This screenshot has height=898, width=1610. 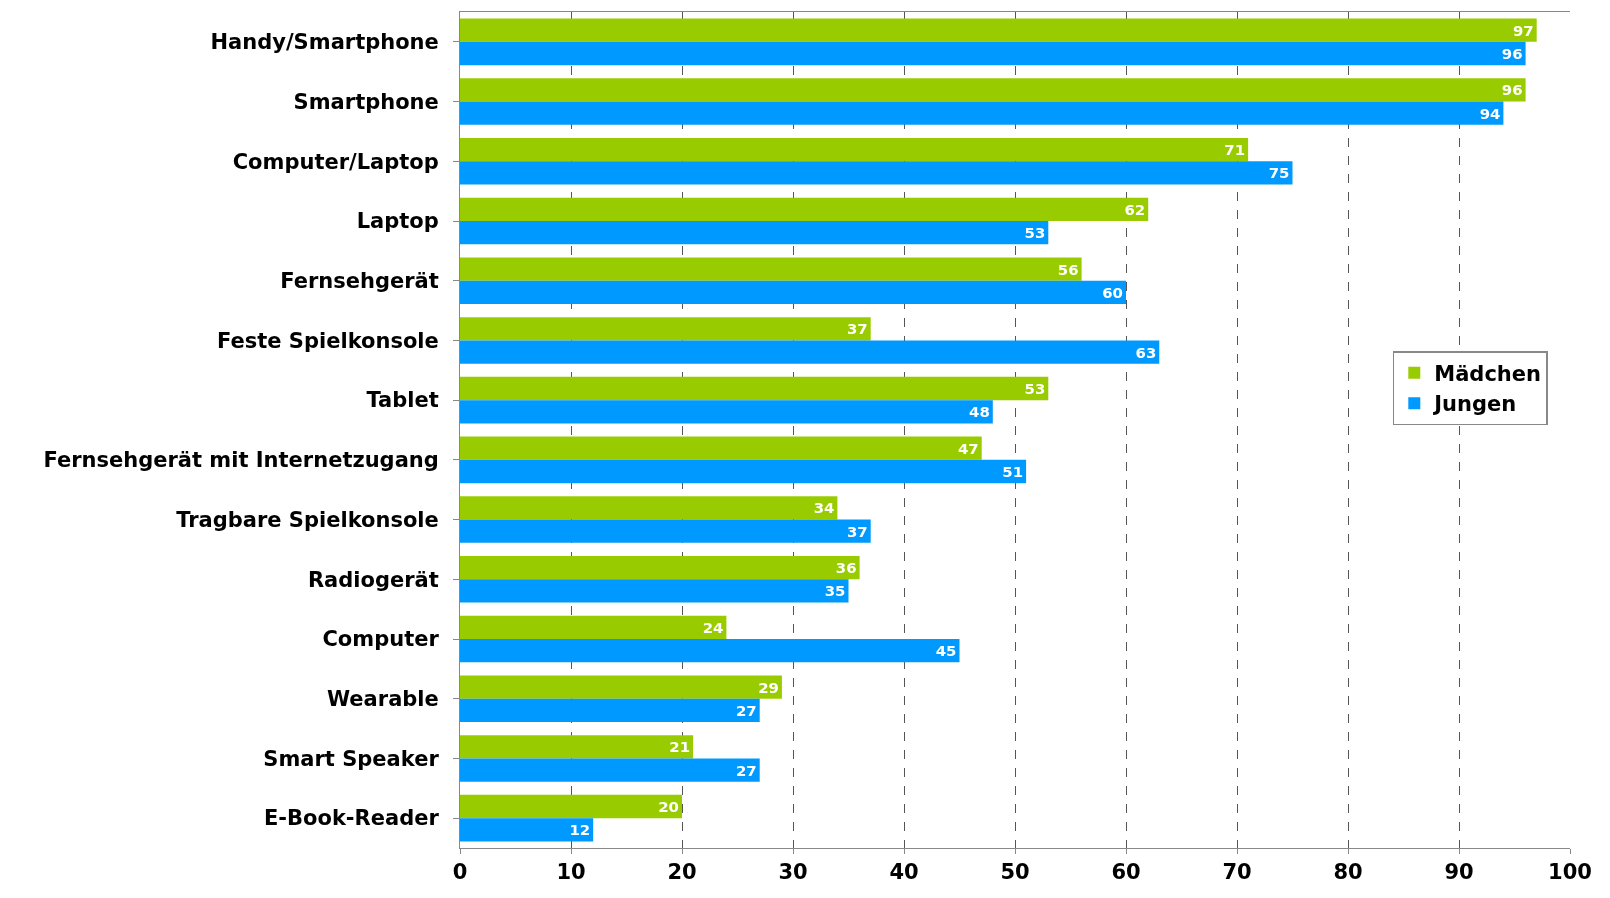 What do you see at coordinates (351, 758) in the screenshot?
I see `y-tick-label: Smart Speaker` at bounding box center [351, 758].